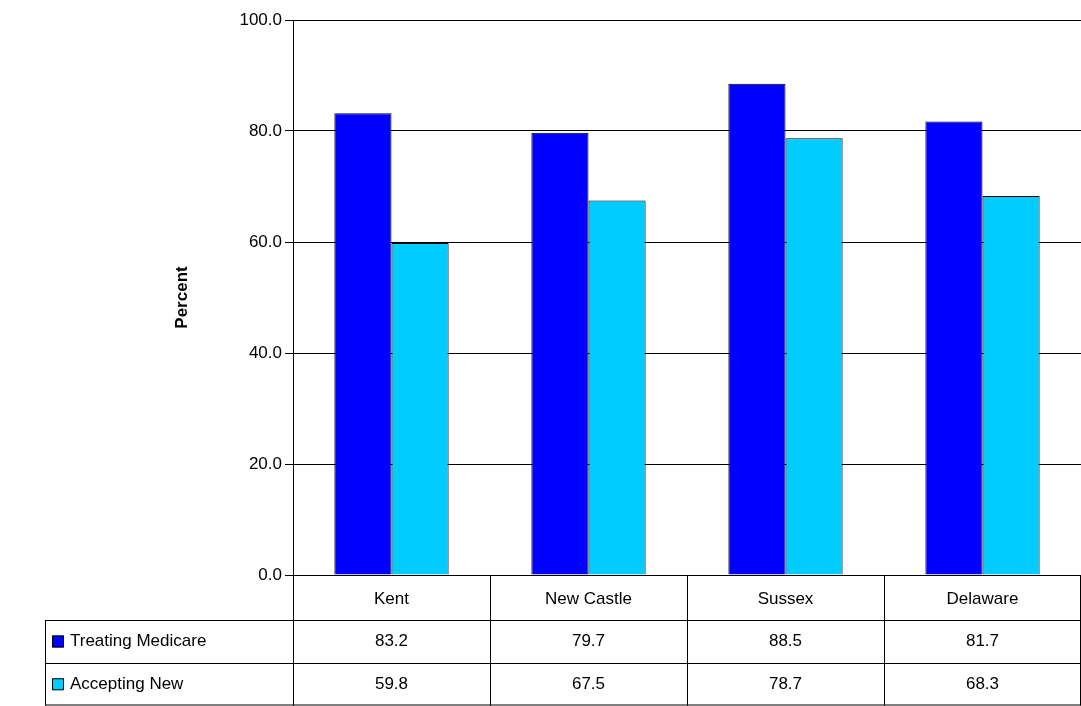  I want to click on y-axis-title: Percent, so click(181, 297).